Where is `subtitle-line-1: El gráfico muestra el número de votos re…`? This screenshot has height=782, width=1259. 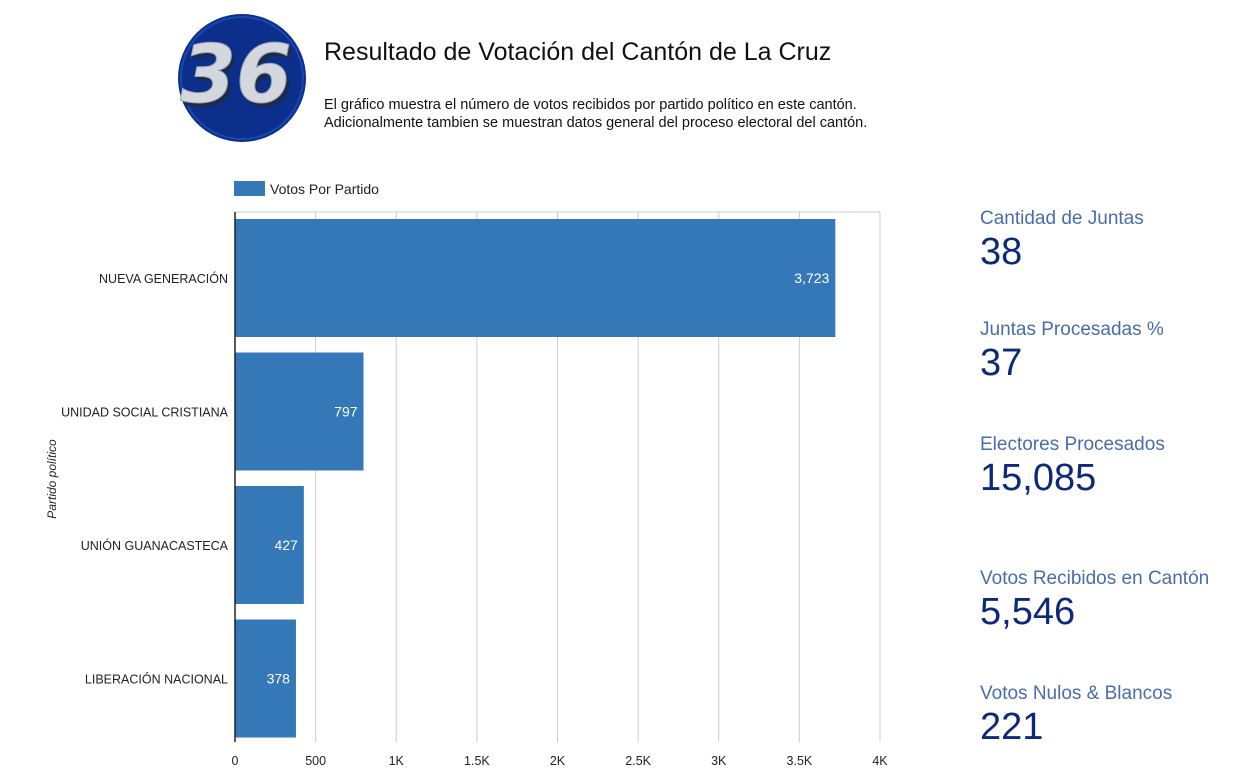
subtitle-line-1: El gráfico muestra el número de votos re… is located at coordinates (590, 105).